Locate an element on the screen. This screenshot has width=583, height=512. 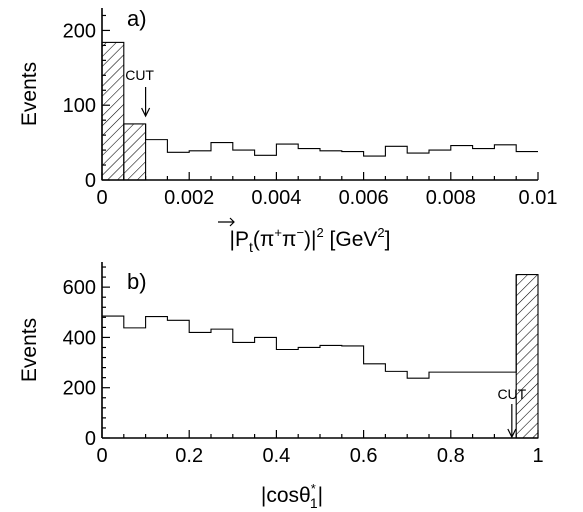
vector-arrow-icon is located at coordinates (226, 222).